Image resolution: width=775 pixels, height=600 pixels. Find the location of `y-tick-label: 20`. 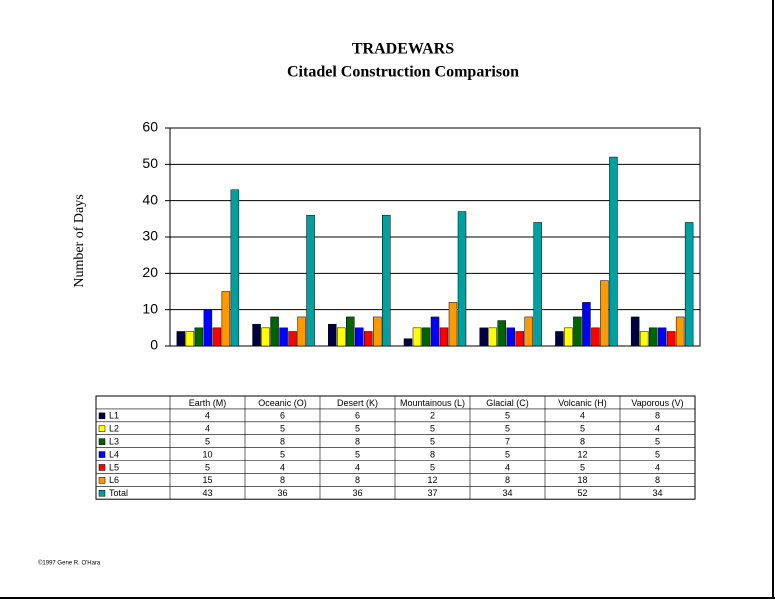

y-tick-label: 20 is located at coordinates (150, 272).